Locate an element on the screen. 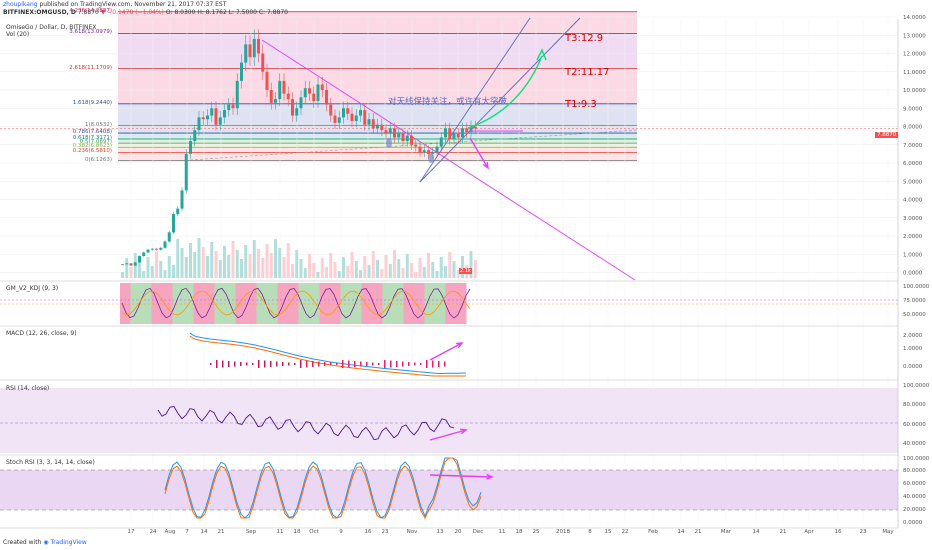  volume-bars is located at coordinates (299, 258).